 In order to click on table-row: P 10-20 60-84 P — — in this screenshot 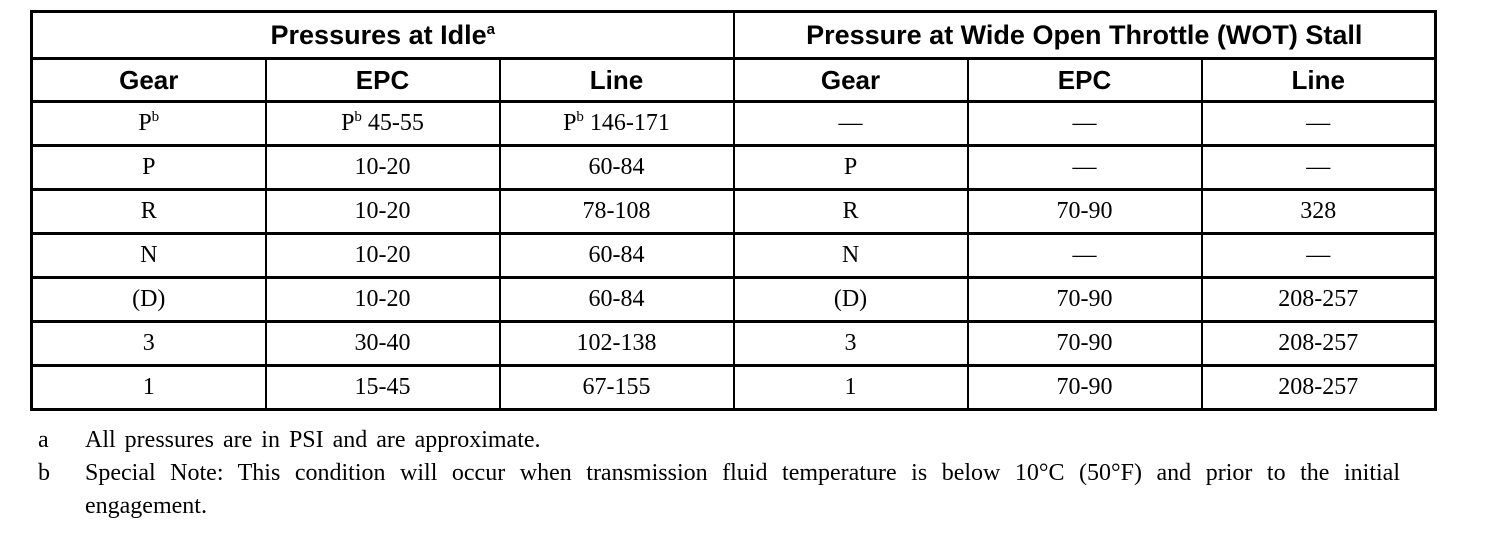, I will do `click(733, 167)`.